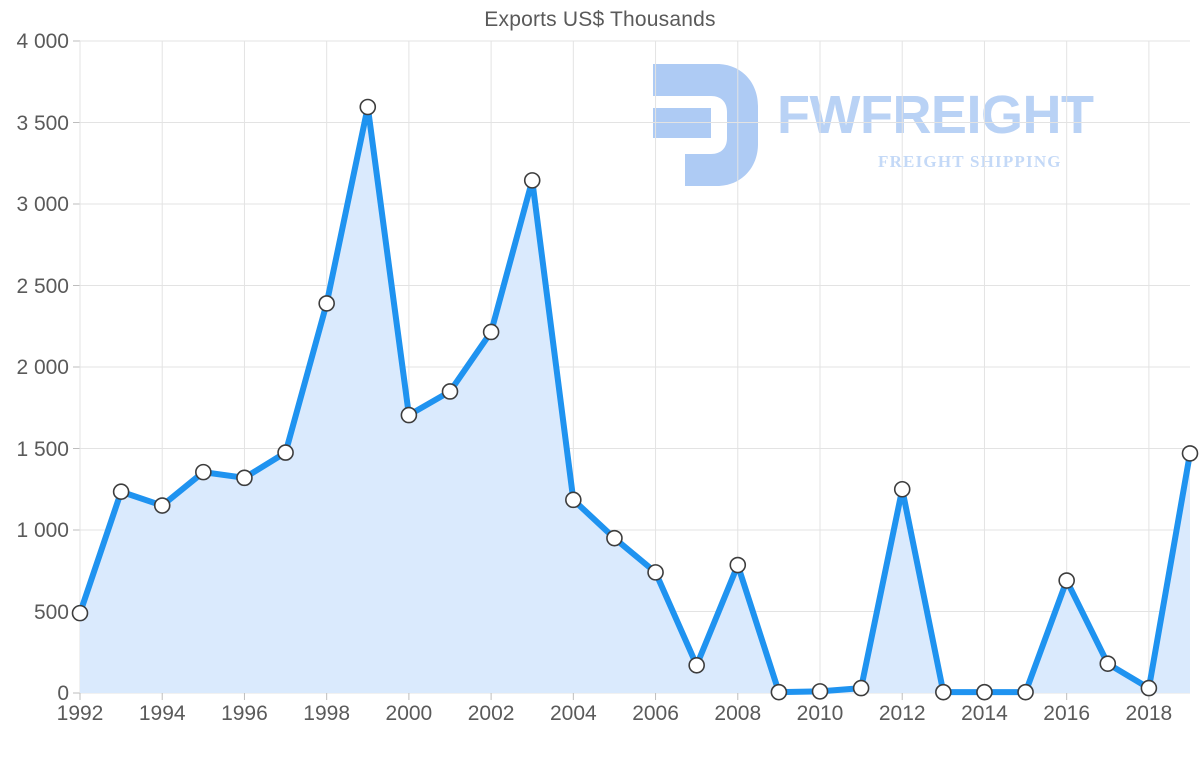  What do you see at coordinates (1067, 713) in the screenshot?
I see `x-axis-tick-label: 2016` at bounding box center [1067, 713].